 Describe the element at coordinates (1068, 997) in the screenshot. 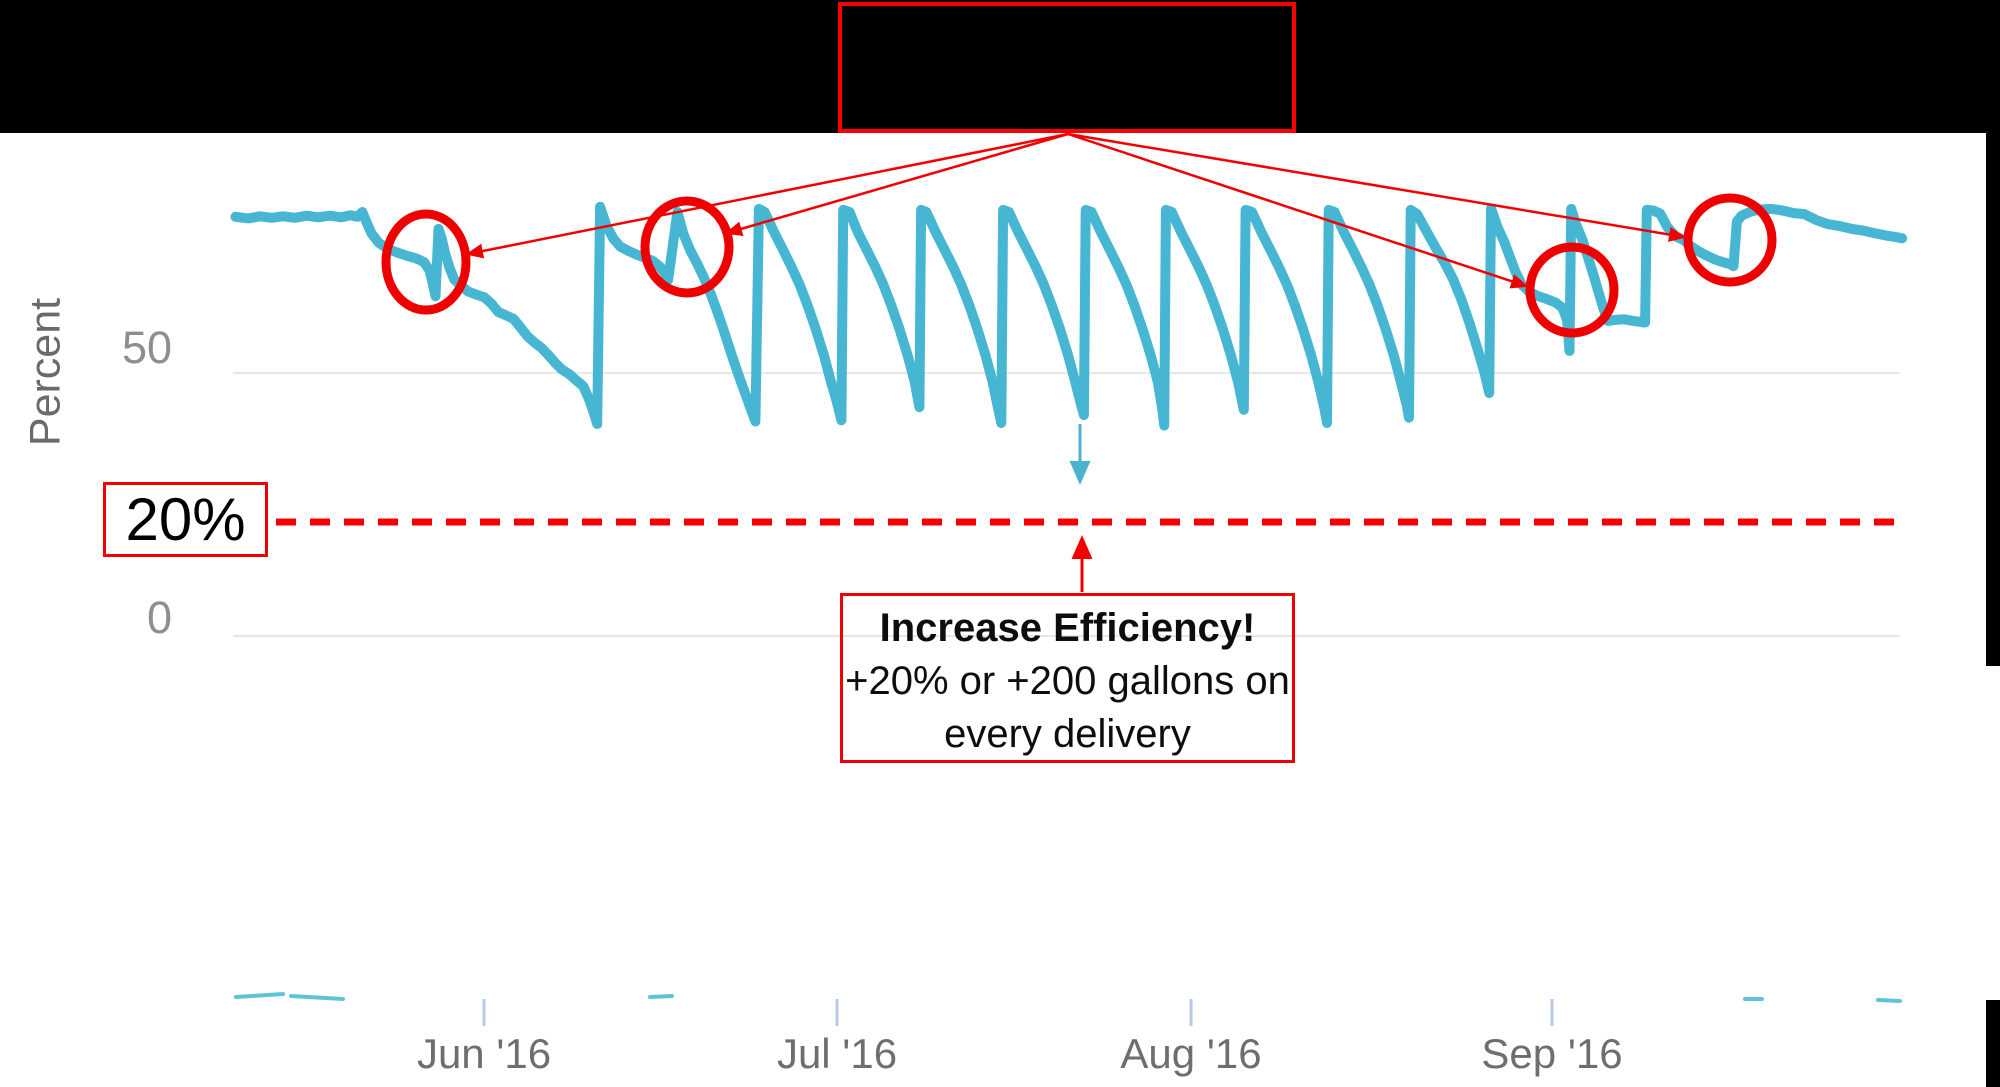

I see `navigator-series-fragments` at that location.